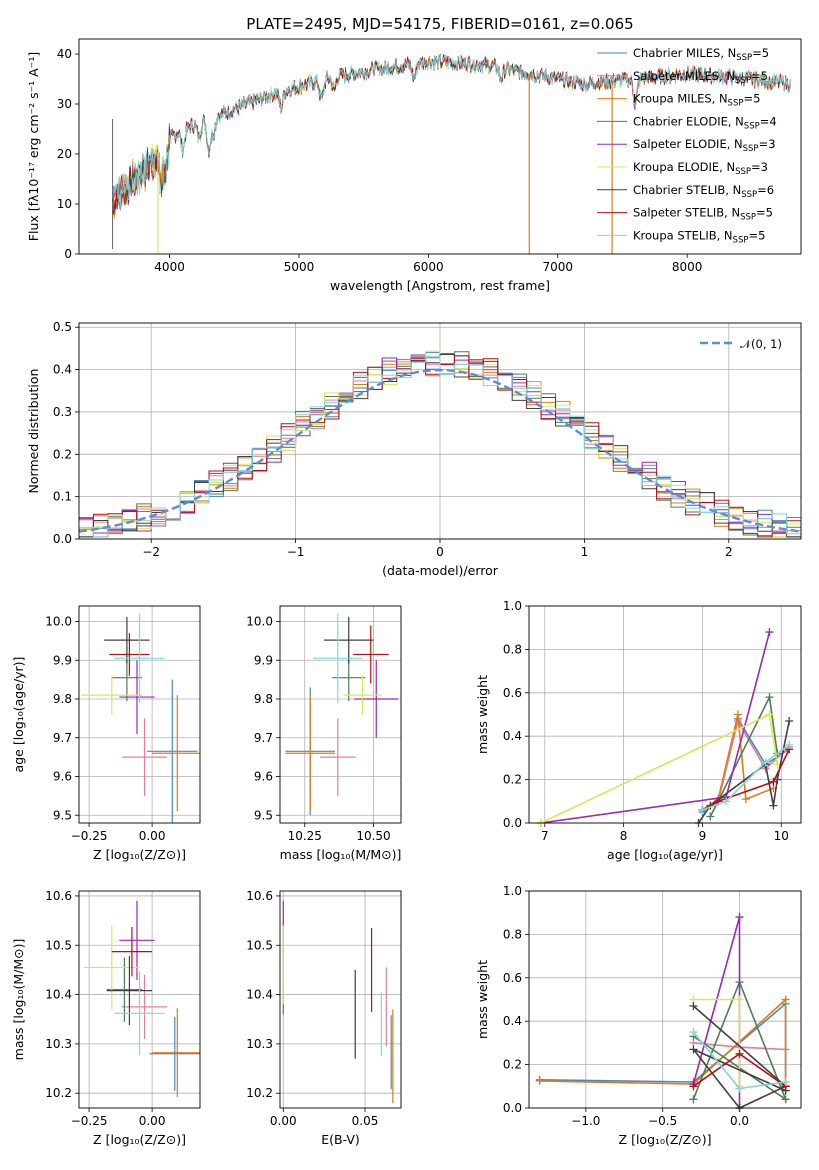 This screenshot has height=1170, width=819. What do you see at coordinates (665, 854) in the screenshot?
I see `x-axis-label: age [log₁₀(age/yr)]` at bounding box center [665, 854].